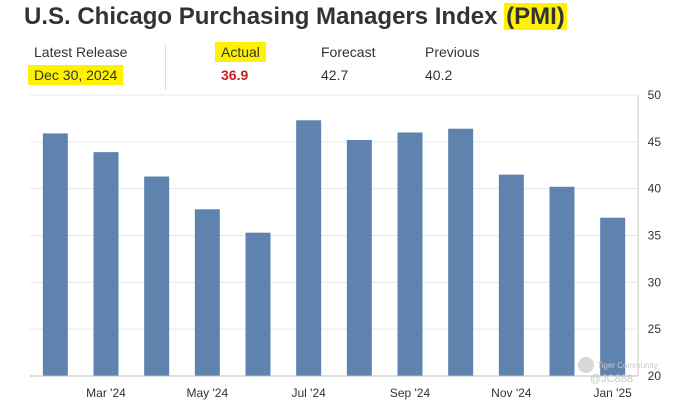 The width and height of the screenshot is (689, 408). What do you see at coordinates (655, 95) in the screenshot?
I see `y-tick-label: 50` at bounding box center [655, 95].